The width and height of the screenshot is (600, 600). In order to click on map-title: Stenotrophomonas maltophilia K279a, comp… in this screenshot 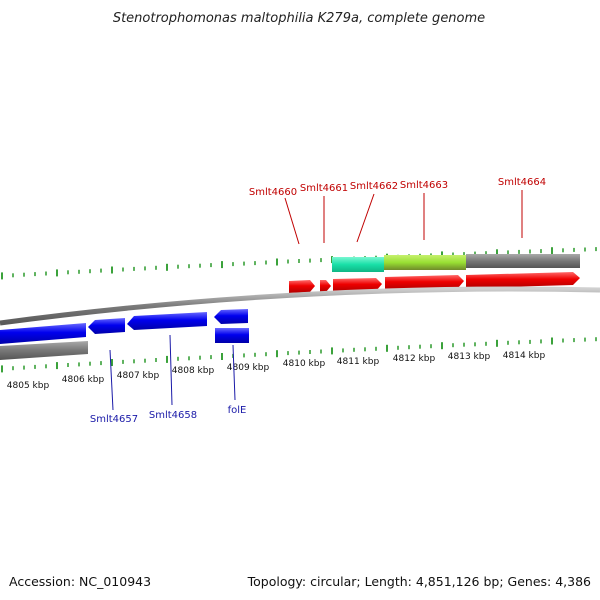, I will do `click(299, 18)`.